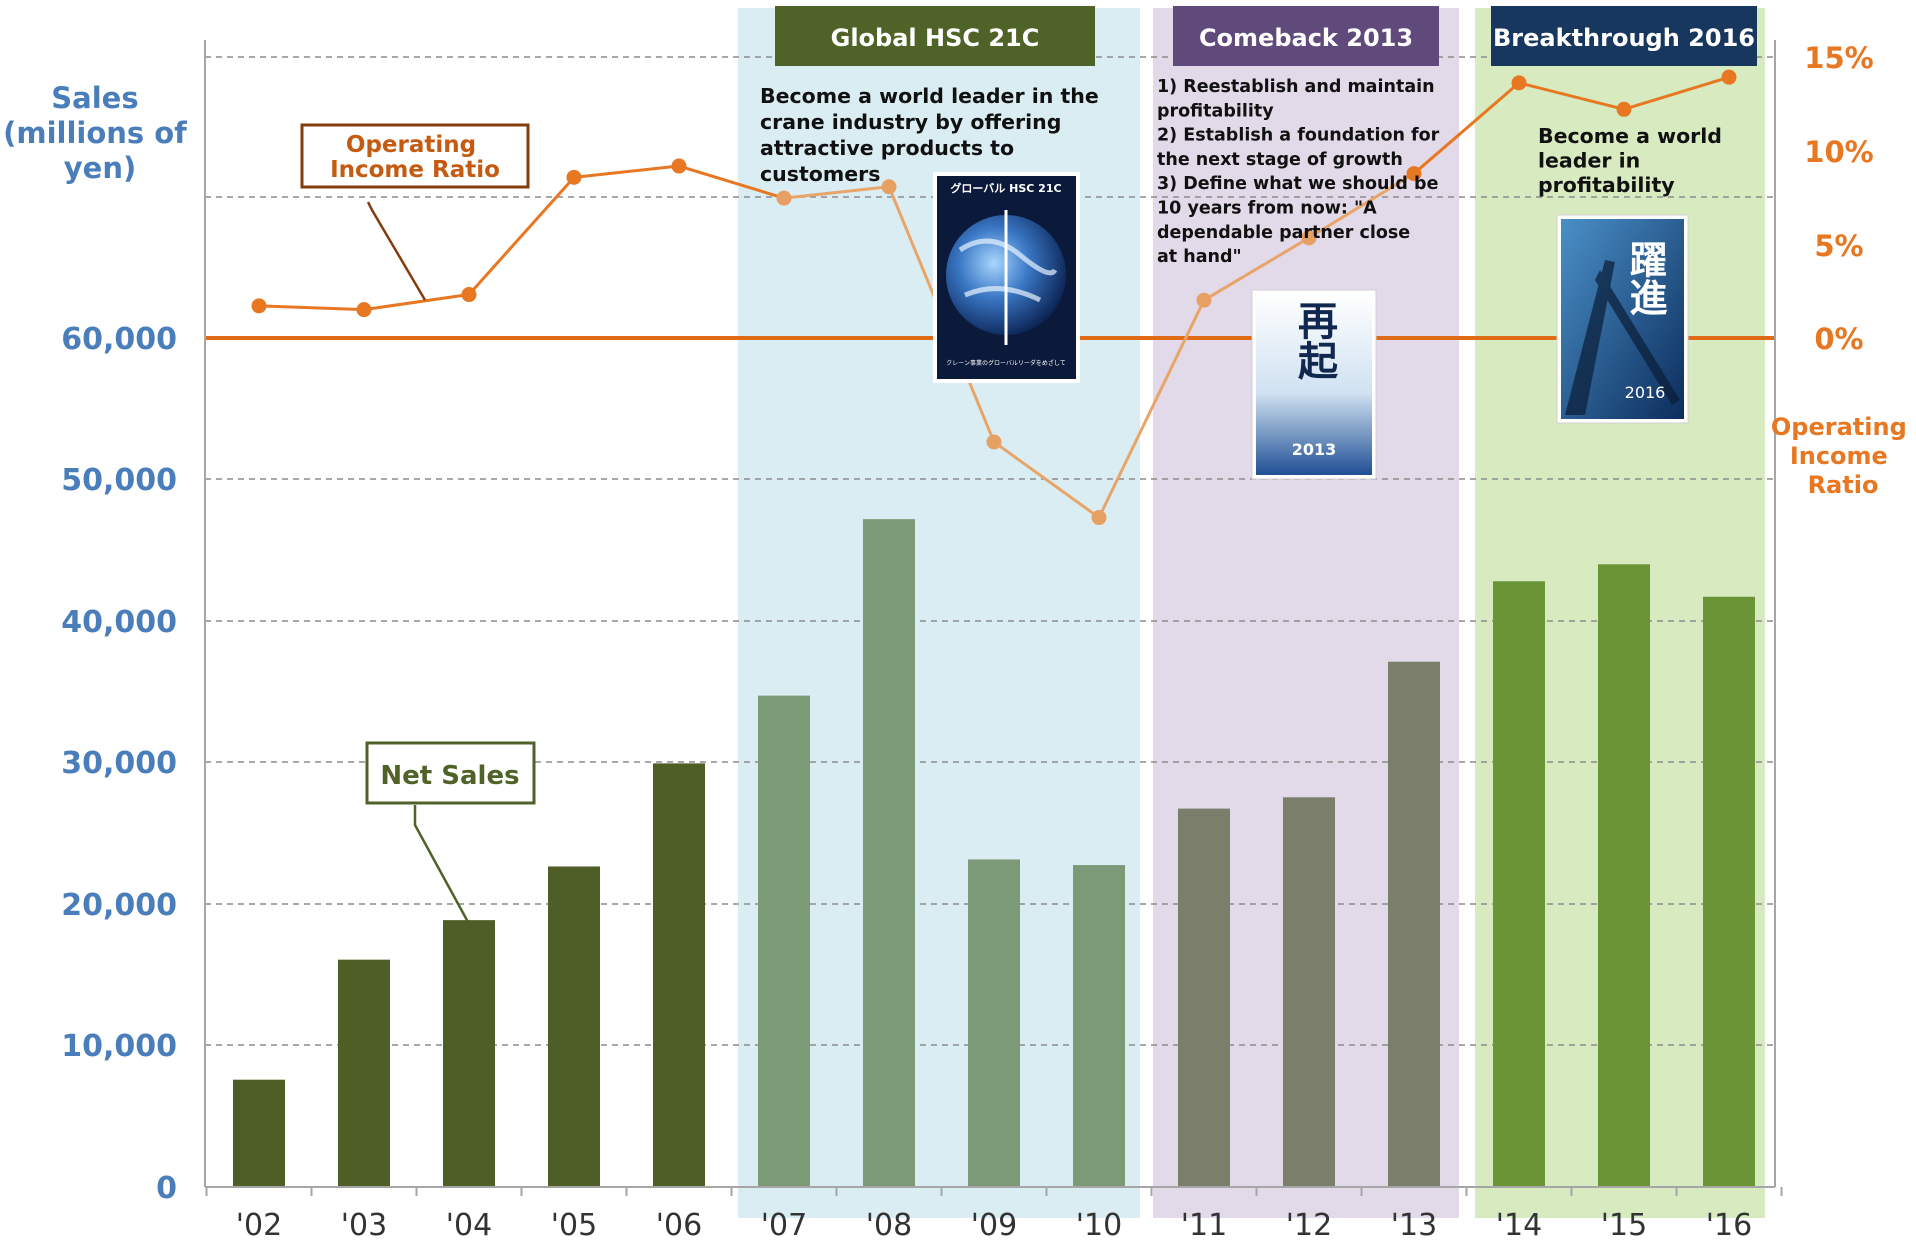  I want to click on x-tick-label: '12, so click(1309, 1225).